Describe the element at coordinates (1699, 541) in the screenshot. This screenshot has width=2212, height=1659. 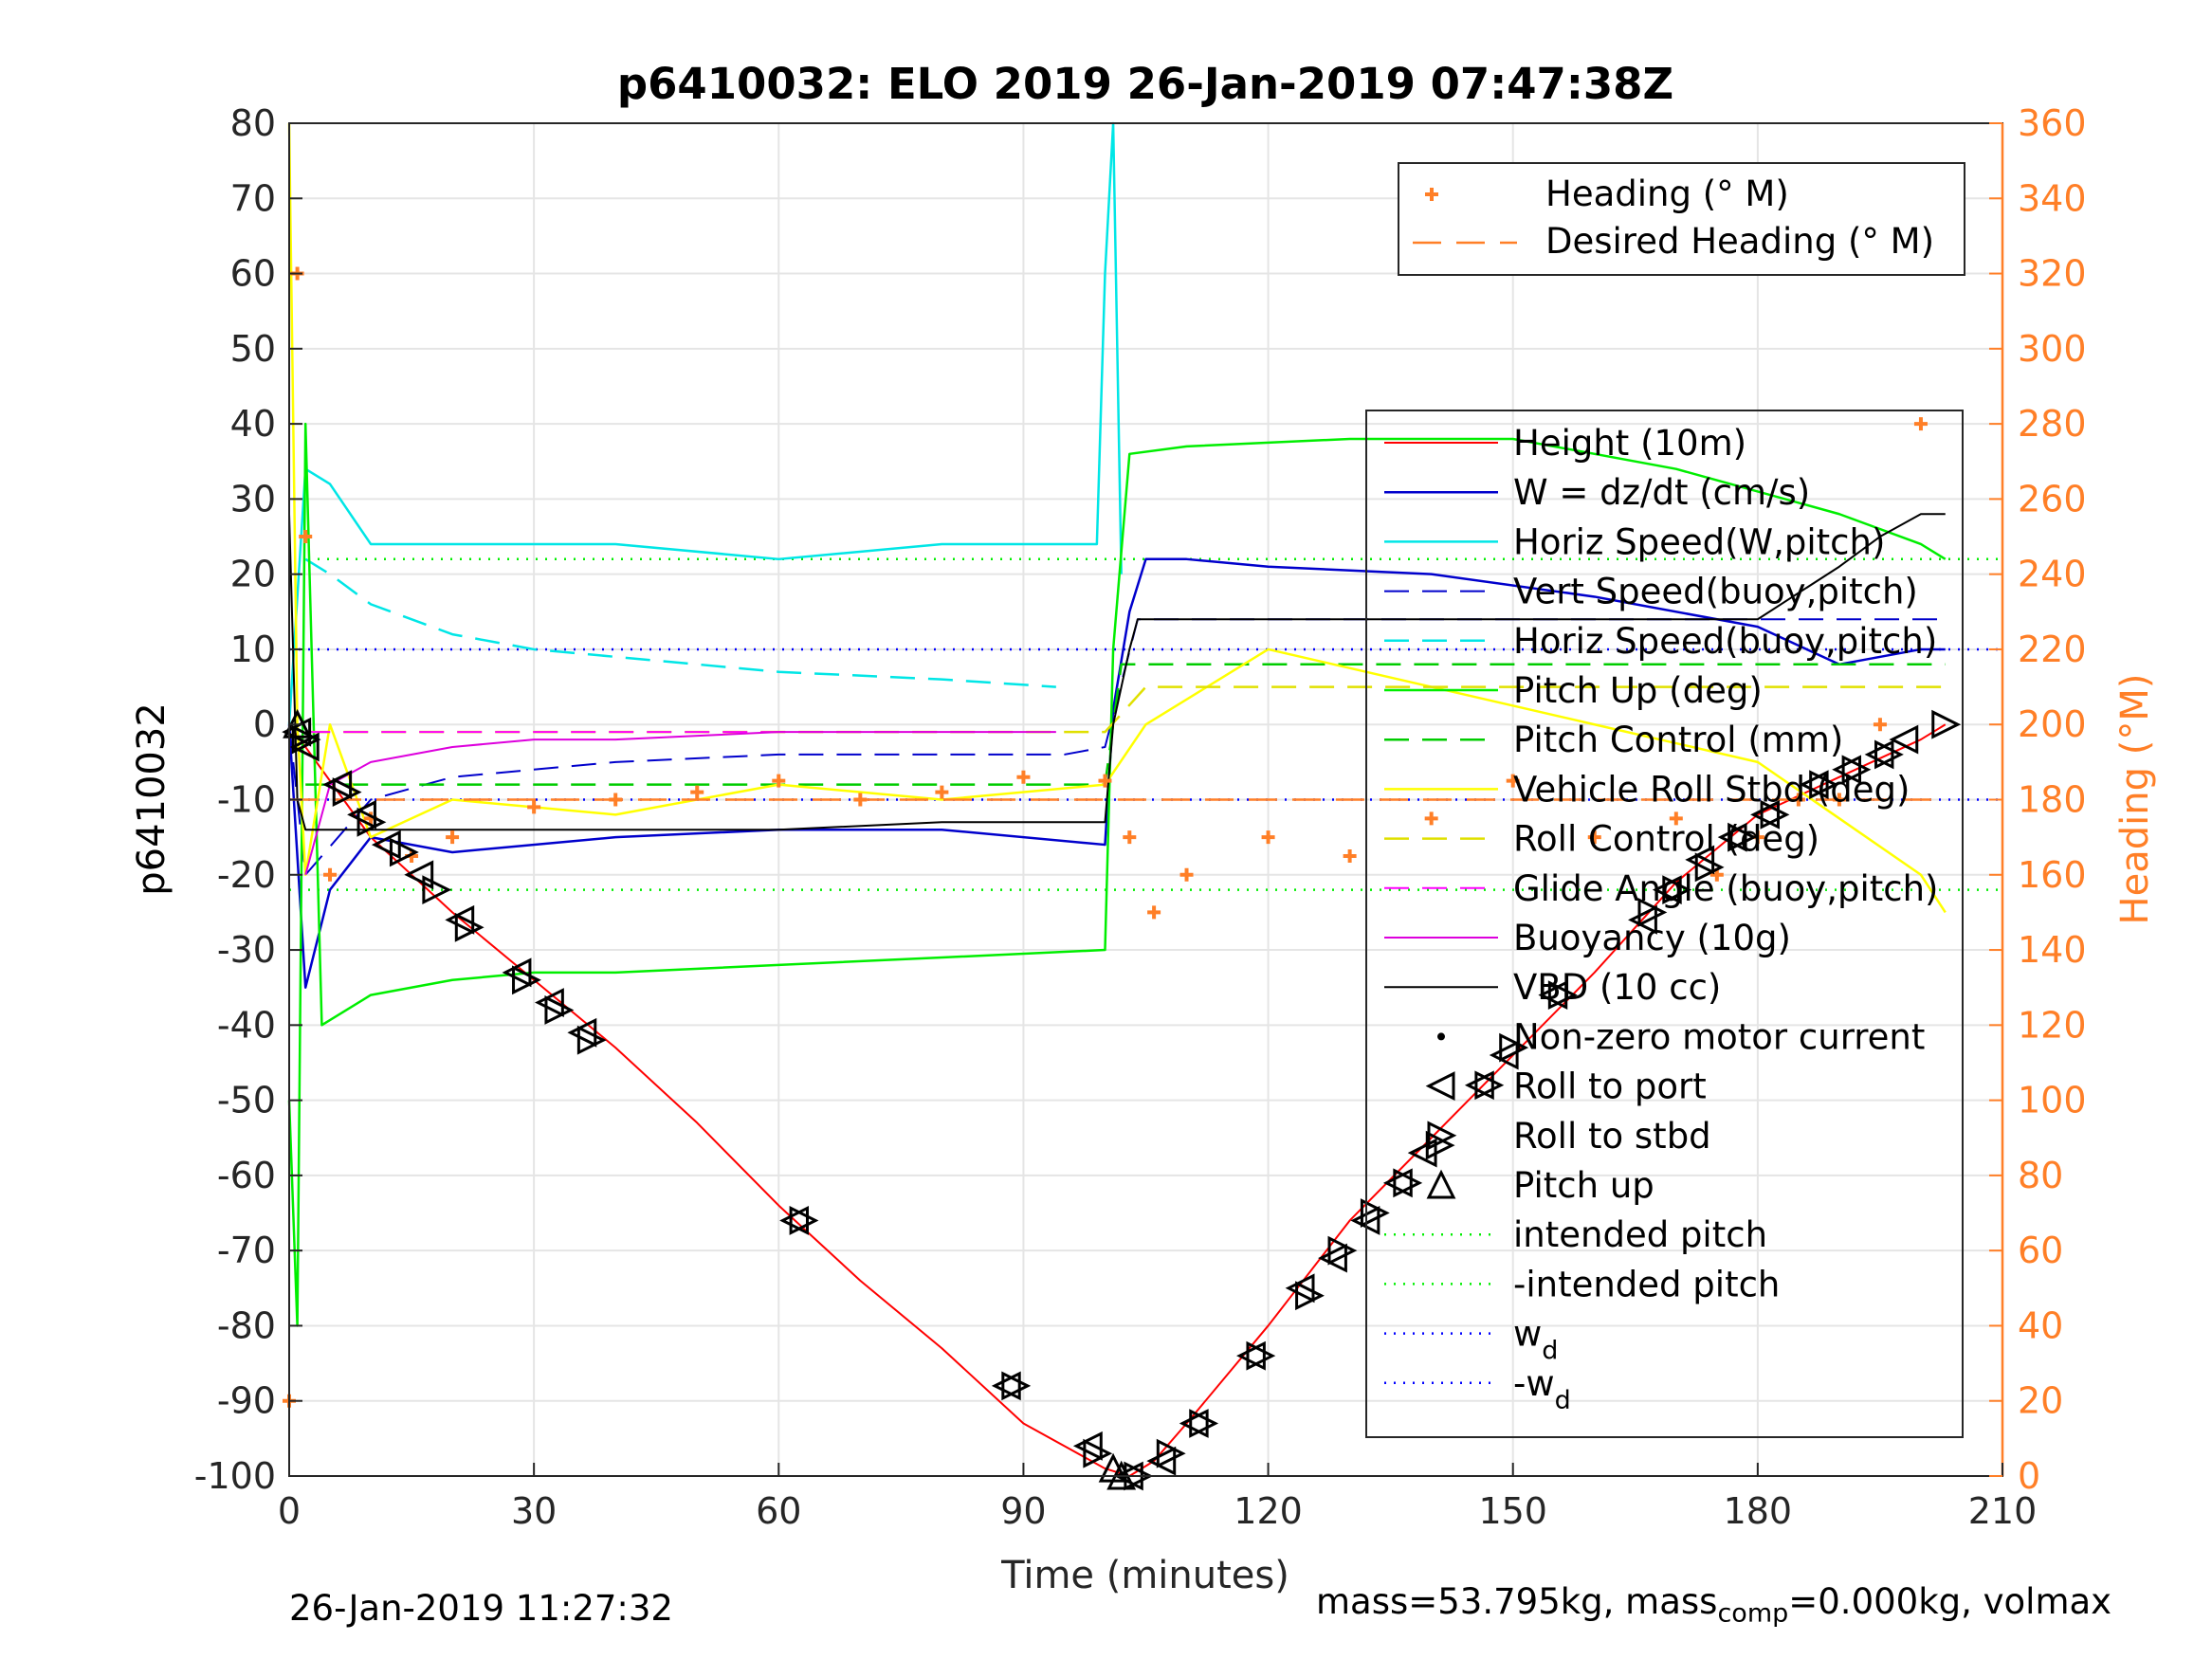
I see `legend-entry: Horiz Speed(W,pitch)` at that location.